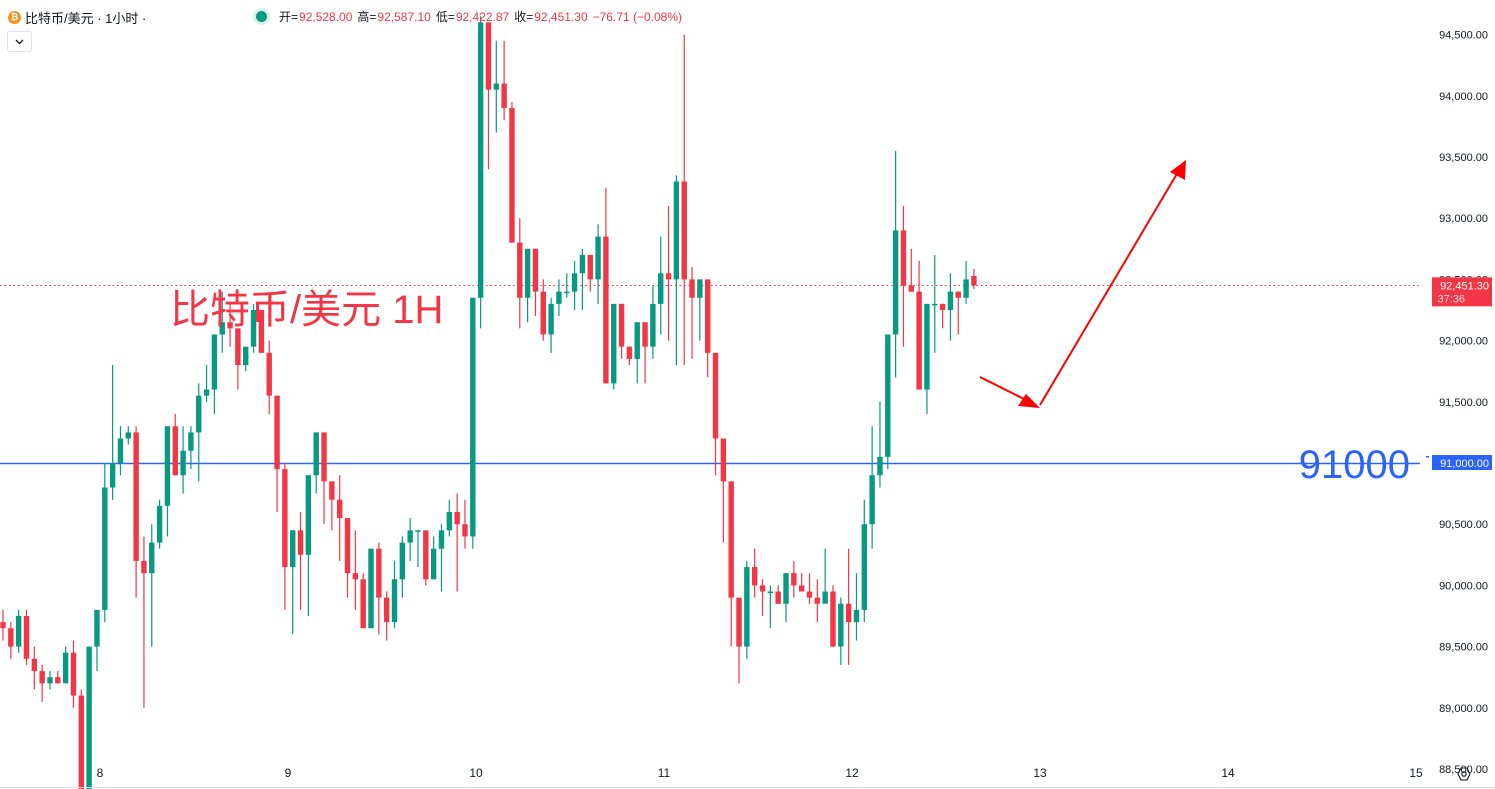  I want to click on price-tick: 91,500.00, so click(1463, 403).